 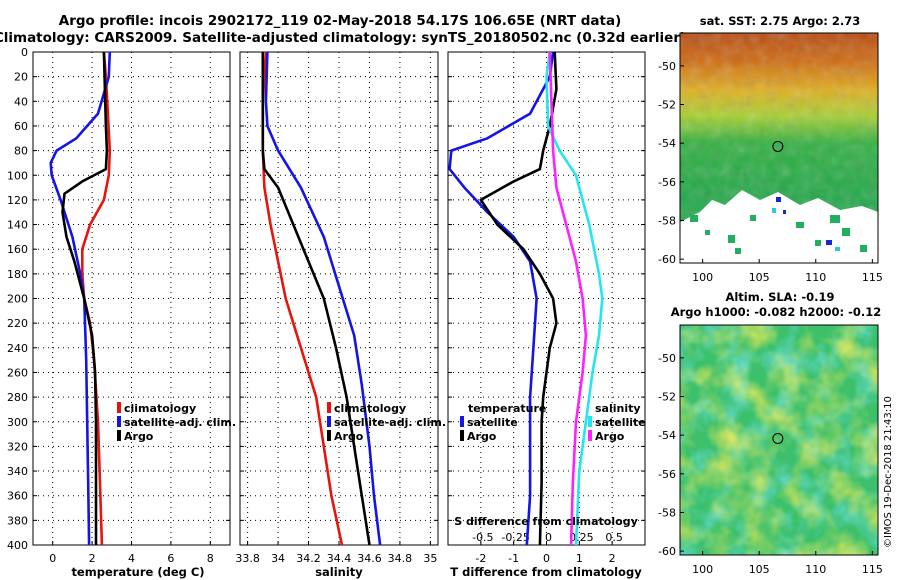 What do you see at coordinates (339, 558) in the screenshot?
I see `x-tick-label: 34.4` at bounding box center [339, 558].